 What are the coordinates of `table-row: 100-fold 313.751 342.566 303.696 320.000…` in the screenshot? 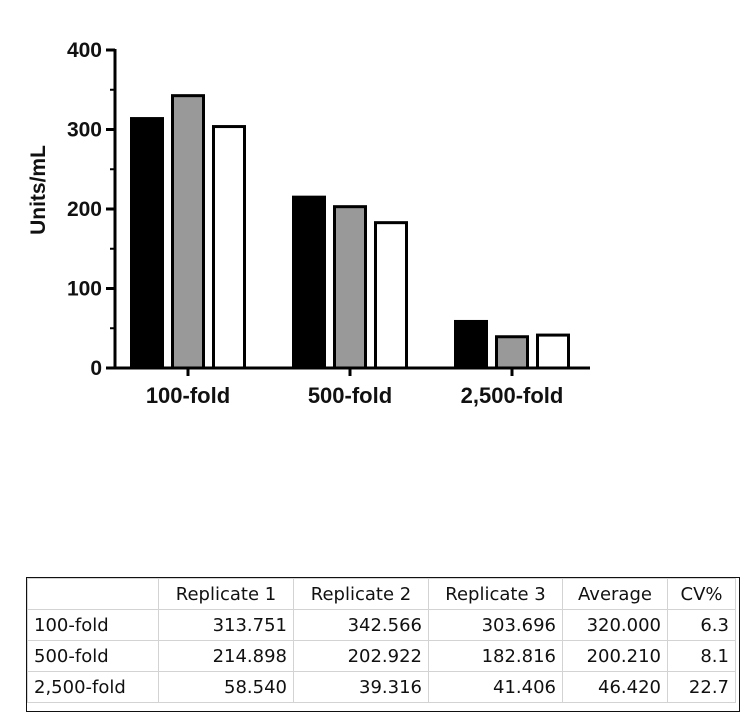 It's located at (381, 625).